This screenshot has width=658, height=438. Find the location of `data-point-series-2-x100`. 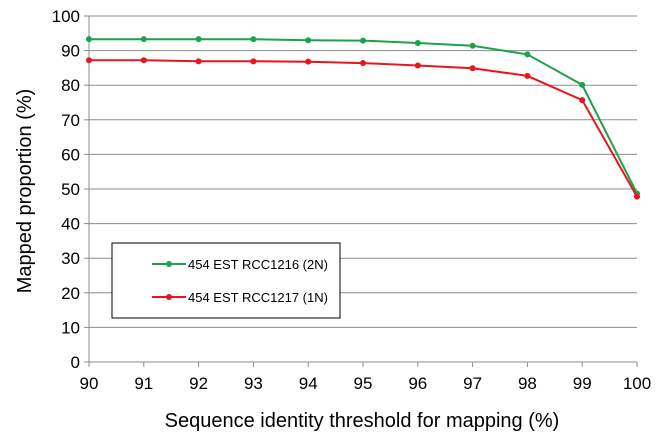

data-point-series-2-x100 is located at coordinates (637, 196).